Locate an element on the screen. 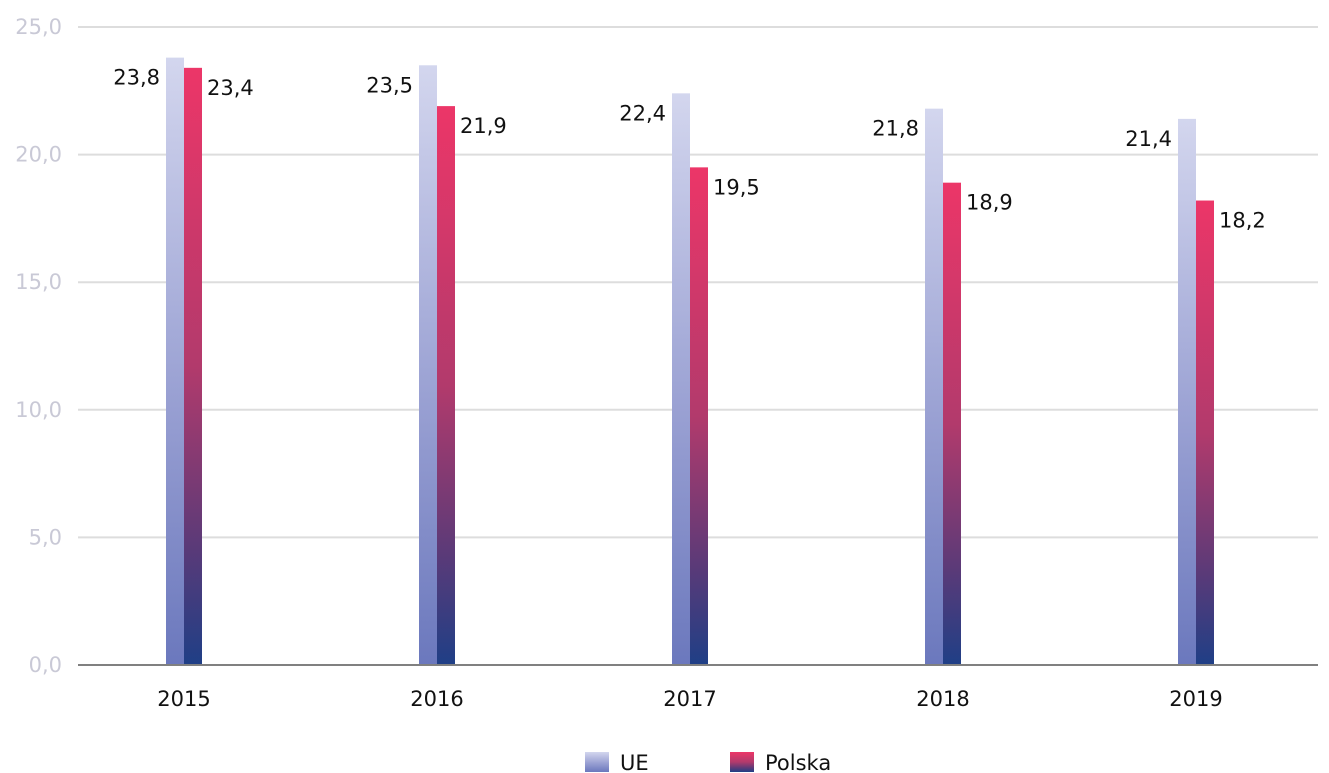 The height and width of the screenshot is (773, 1329). y-tick-label: 15,0 is located at coordinates (38, 282).